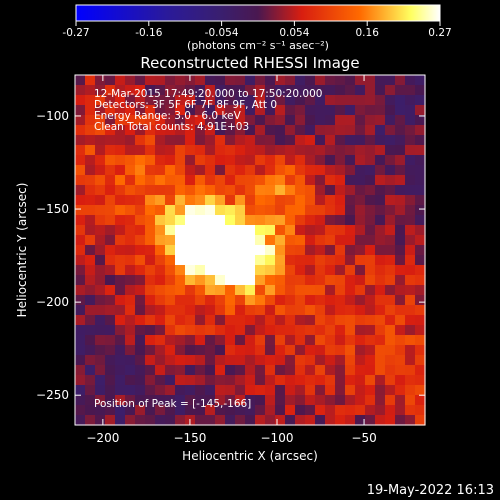  Describe the element at coordinates (75, 33) in the screenshot. I see `colorbar-tick-label: -0.27` at that location.